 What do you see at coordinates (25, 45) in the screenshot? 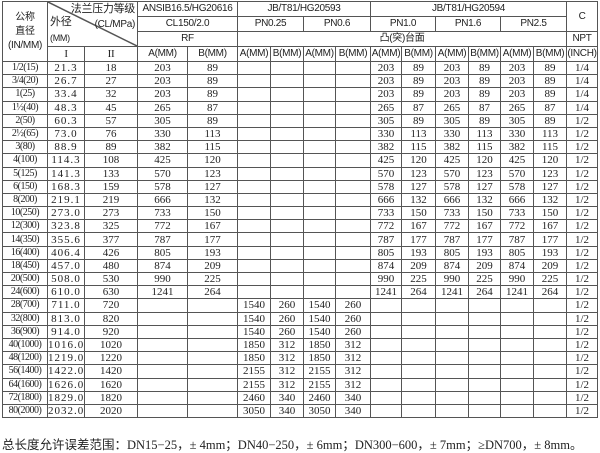
I see `header-text: (IN/MM)` at bounding box center [25, 45].